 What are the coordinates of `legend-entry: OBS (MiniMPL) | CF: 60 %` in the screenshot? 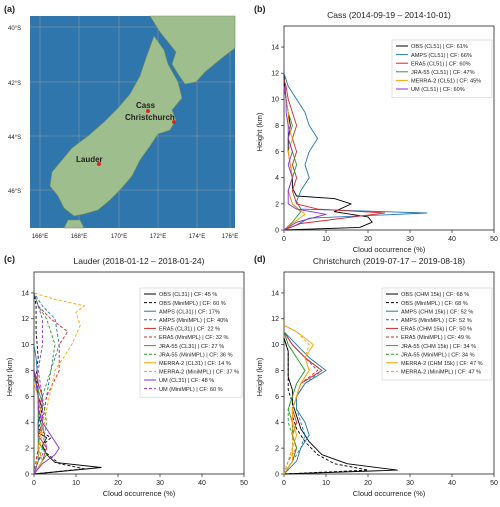 It's located at (192, 304).